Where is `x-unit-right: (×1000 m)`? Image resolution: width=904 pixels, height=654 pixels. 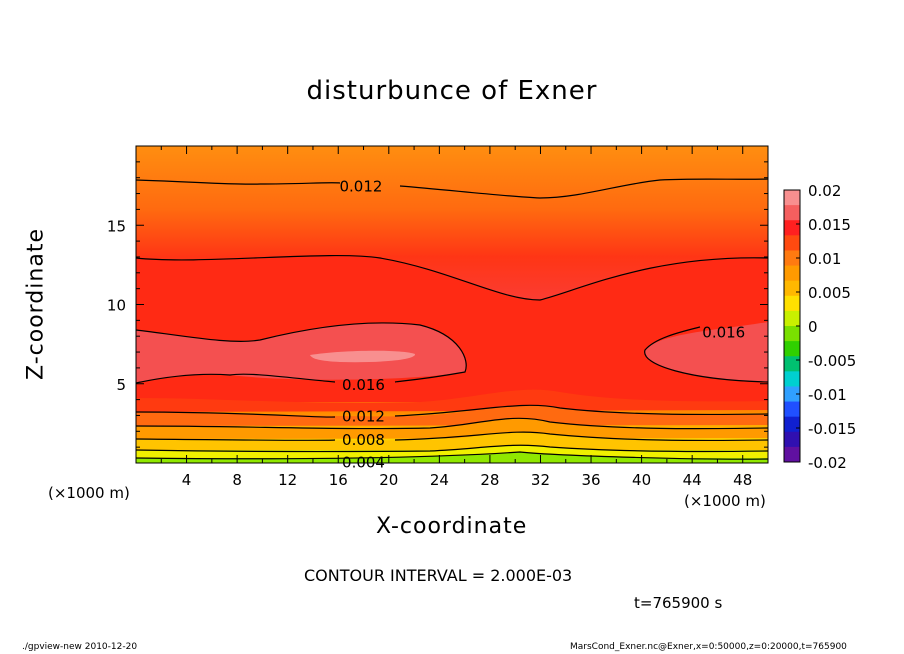
x-unit-right: (×1000 m) is located at coordinates (725, 501).